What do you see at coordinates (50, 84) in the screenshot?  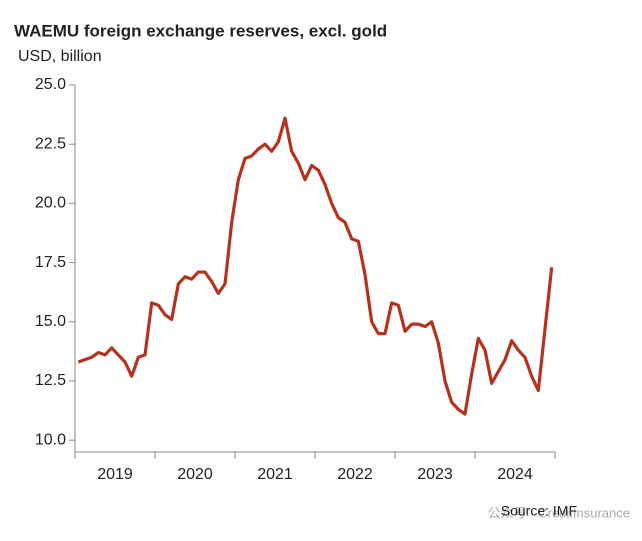 I see `y-tick-label: 25.0` at bounding box center [50, 84].